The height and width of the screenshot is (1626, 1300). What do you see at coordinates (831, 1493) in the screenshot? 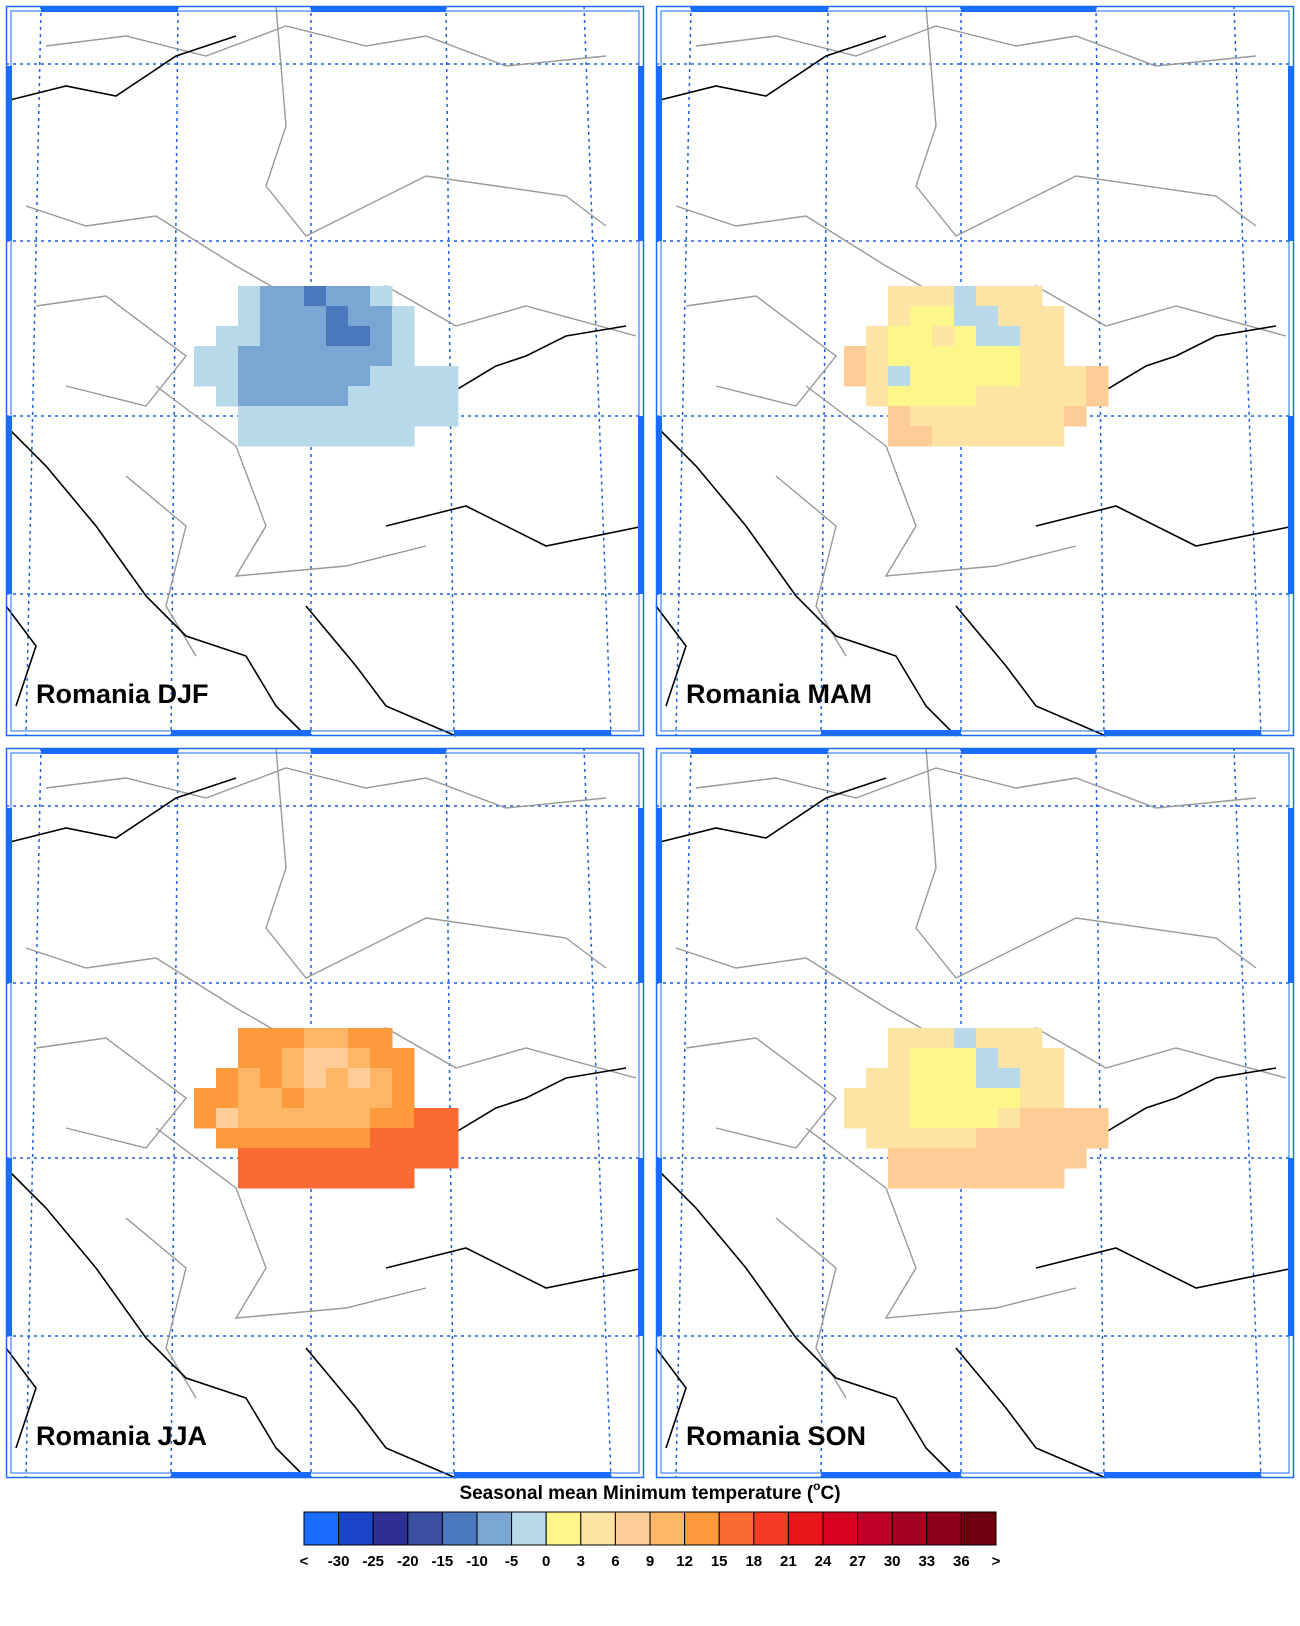
I see `colorbar-title-part: C)` at bounding box center [831, 1493].